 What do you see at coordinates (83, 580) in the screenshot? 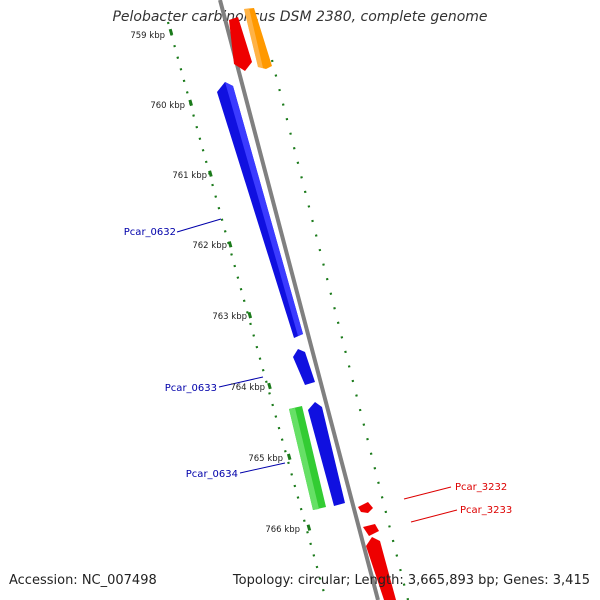
I see `accession-text: Accession: NC_007498` at bounding box center [83, 580].